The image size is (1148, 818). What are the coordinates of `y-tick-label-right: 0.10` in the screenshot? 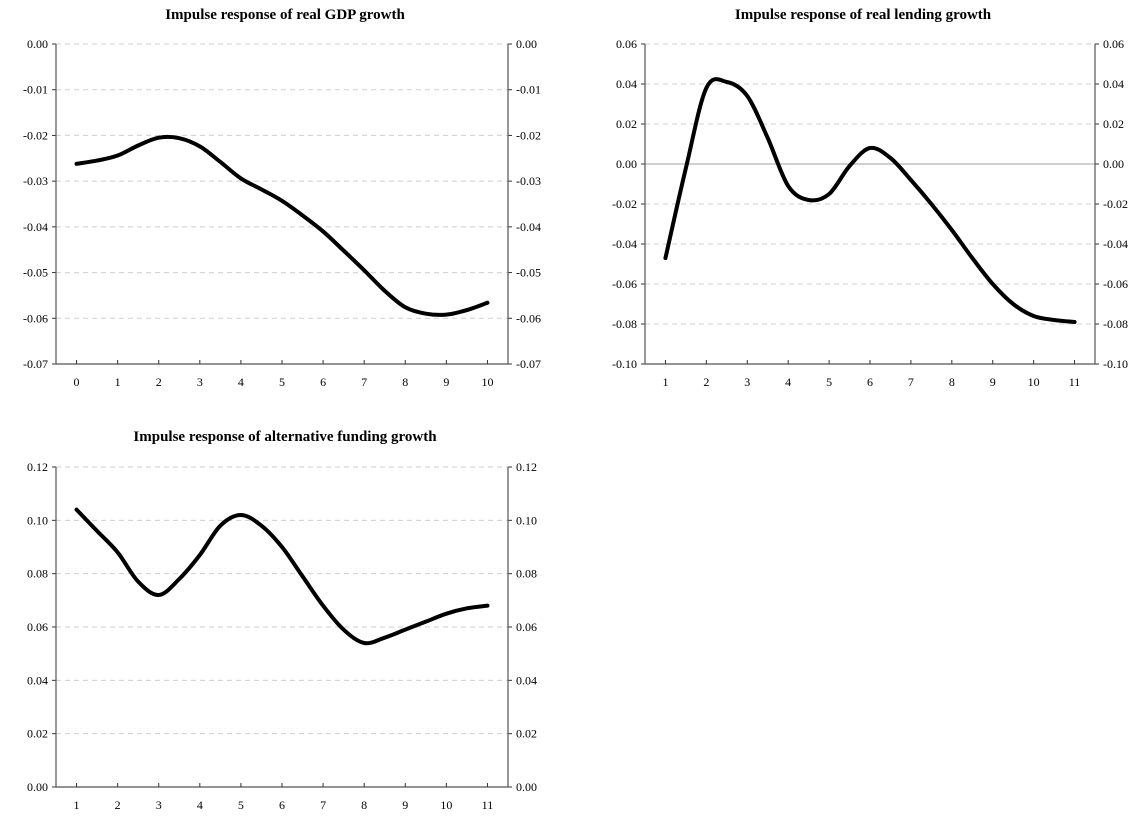 It's located at (526, 520).